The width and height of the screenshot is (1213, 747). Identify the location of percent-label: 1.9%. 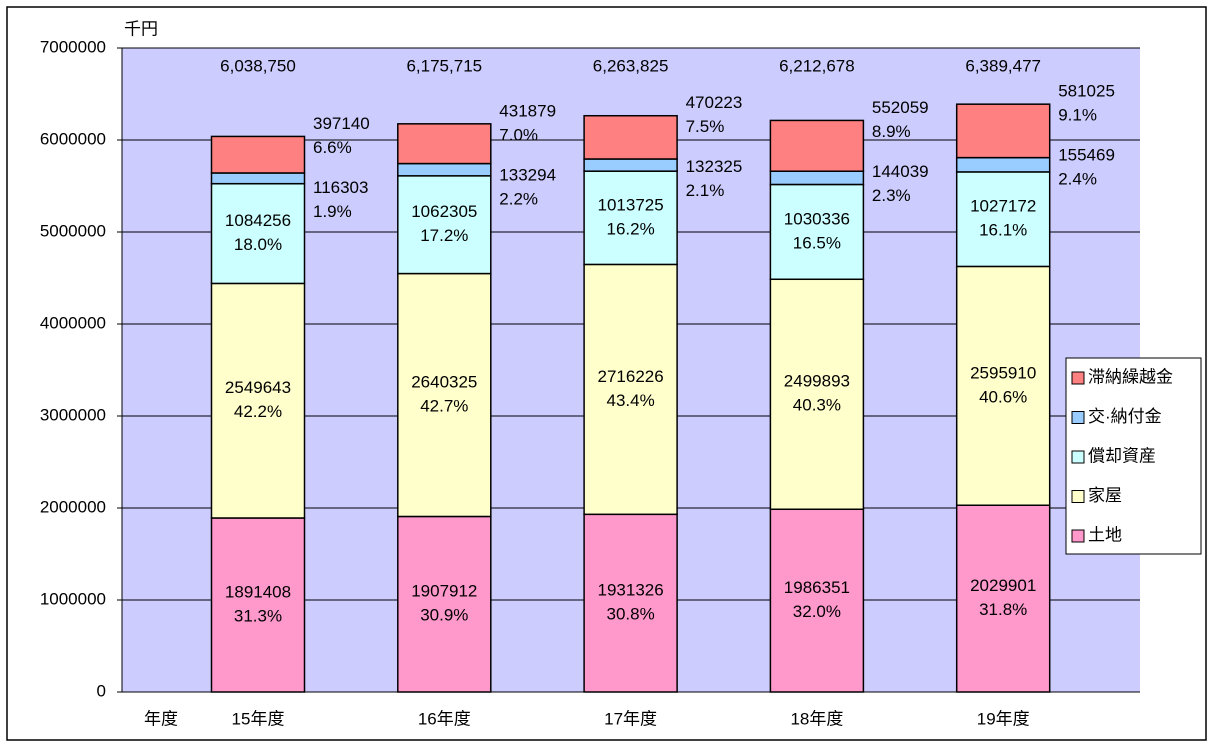
(332, 211).